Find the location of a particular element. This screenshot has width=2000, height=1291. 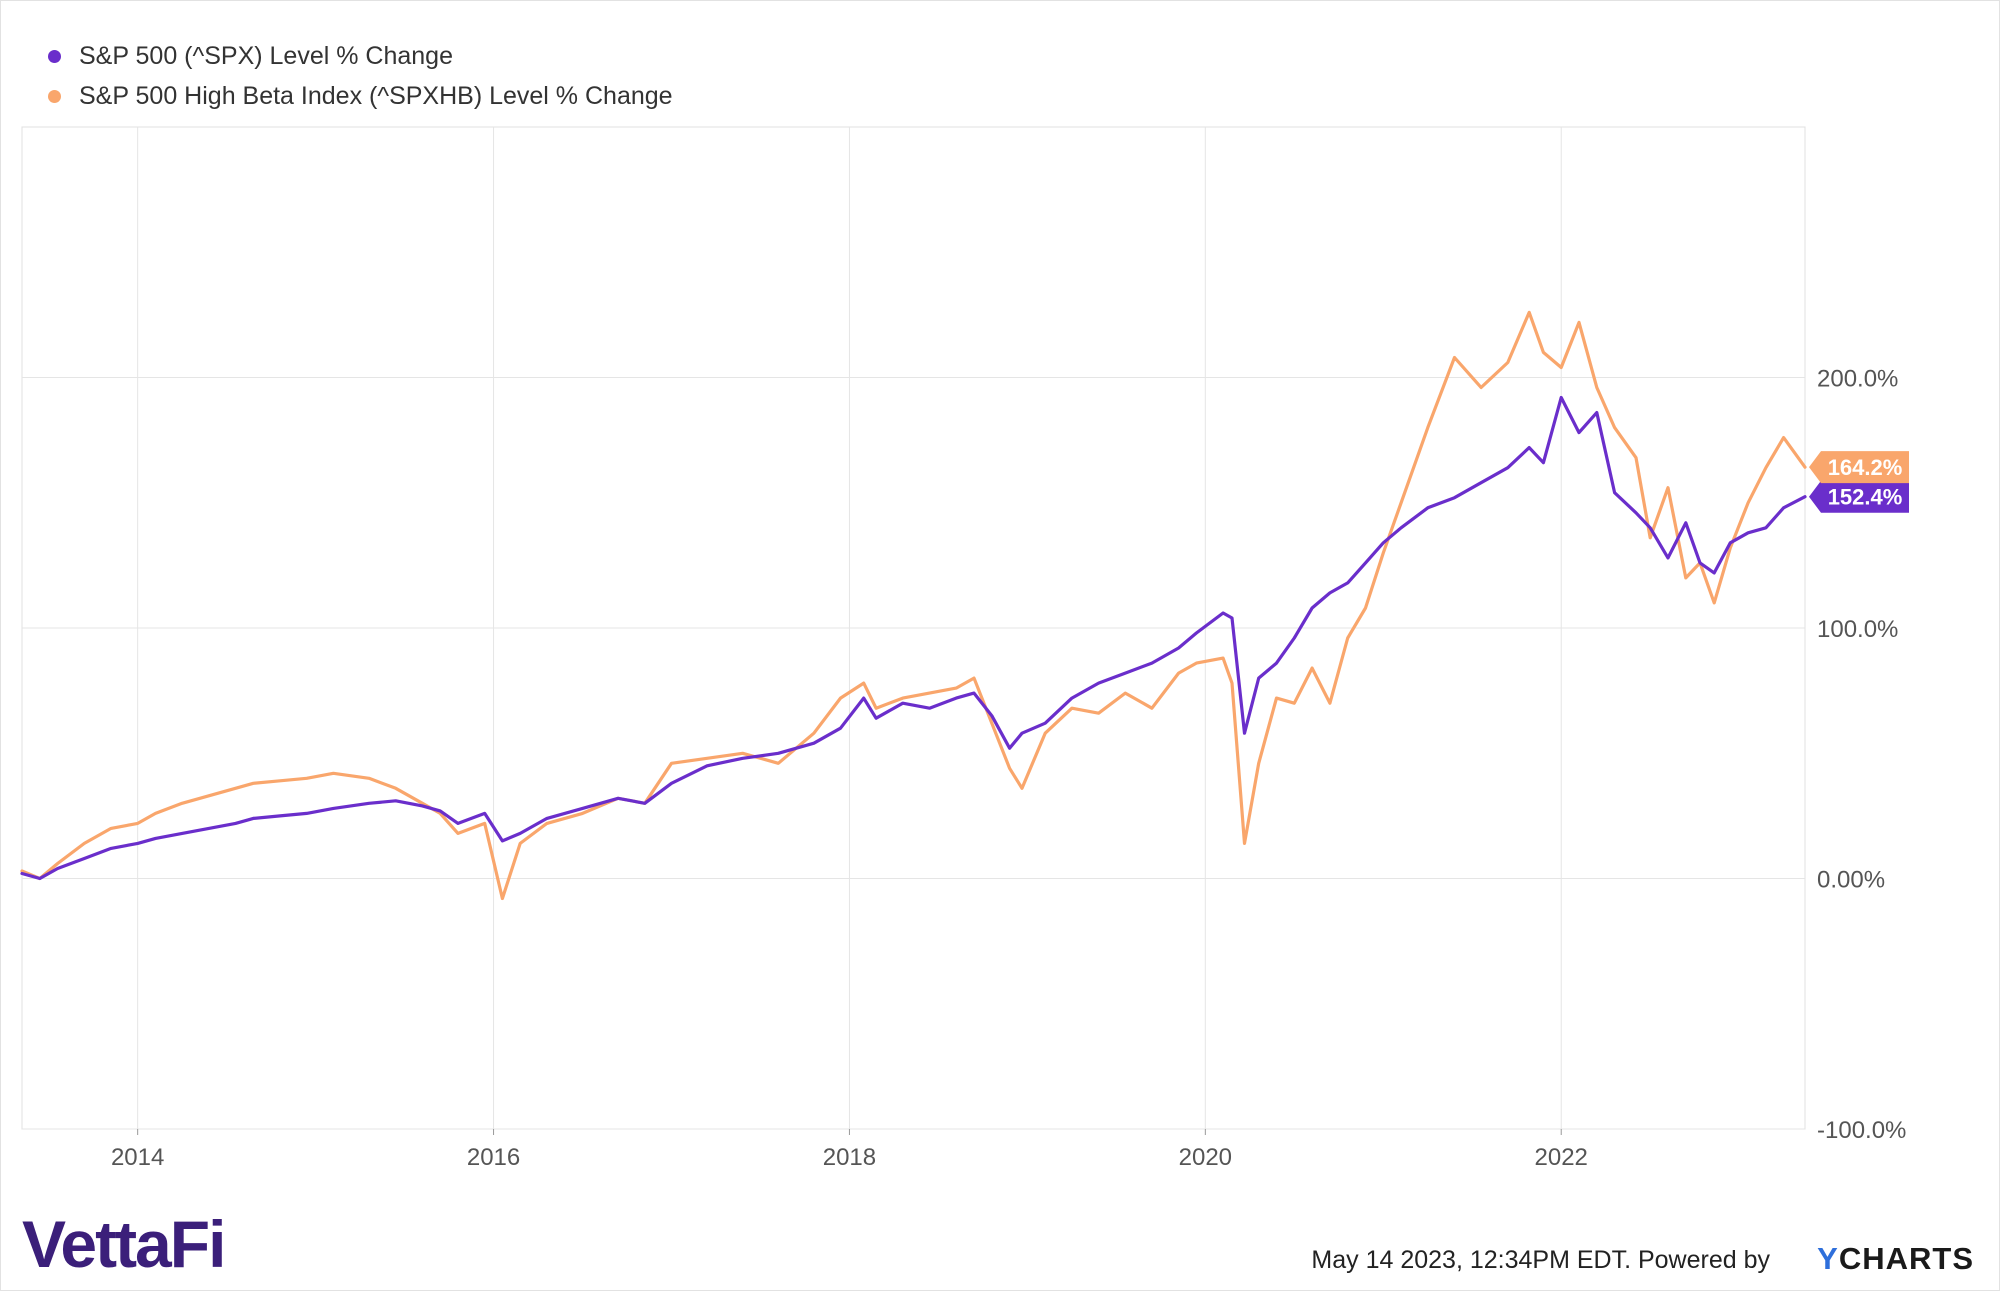

x-tick-label: 2016 is located at coordinates (493, 1157).